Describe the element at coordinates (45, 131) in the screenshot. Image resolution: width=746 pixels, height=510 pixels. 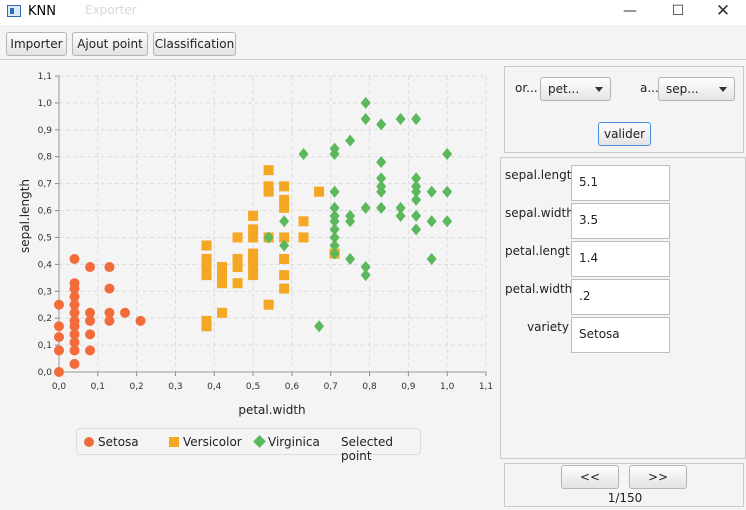
I see `y-tick-label: 0,9` at that location.